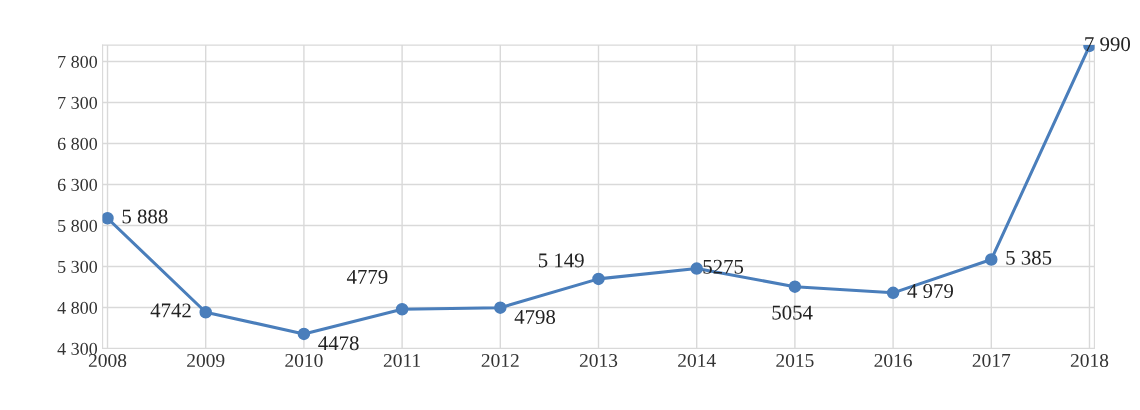  What do you see at coordinates (206, 360) in the screenshot?
I see `x-tick-label: 2009` at bounding box center [206, 360].